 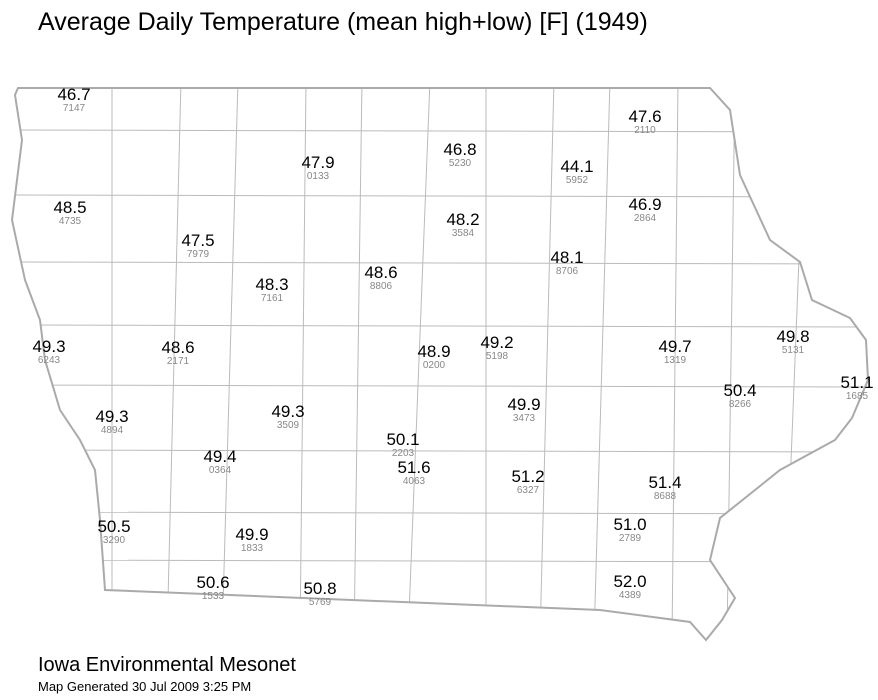 I want to click on station-id: 2864, so click(x=645, y=218).